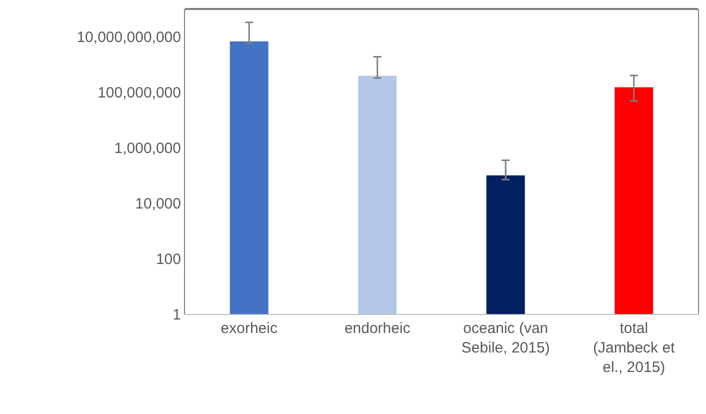  I want to click on x-tick-label: total (Jambeck et el., 2015), so click(634, 348).